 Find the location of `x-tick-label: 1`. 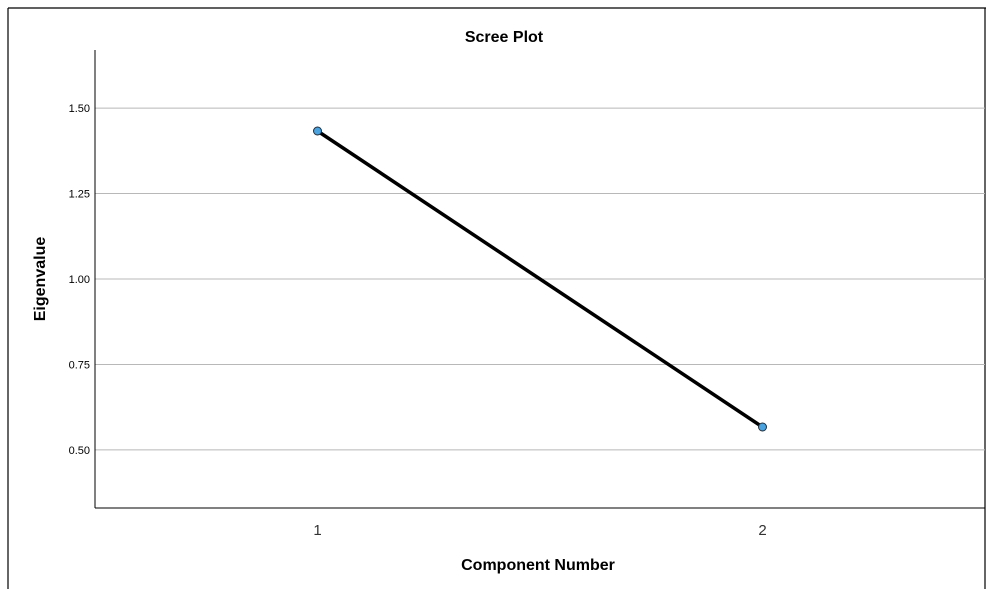

x-tick-label: 1 is located at coordinates (317, 530).